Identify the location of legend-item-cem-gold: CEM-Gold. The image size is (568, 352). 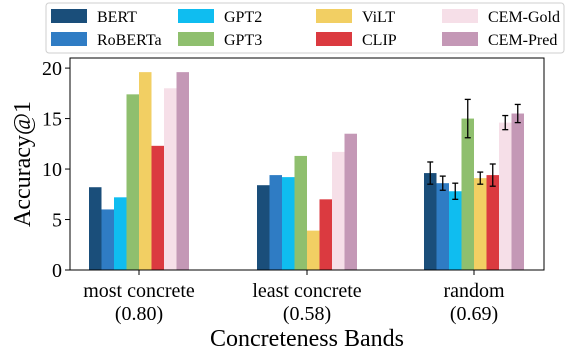
(501, 17).